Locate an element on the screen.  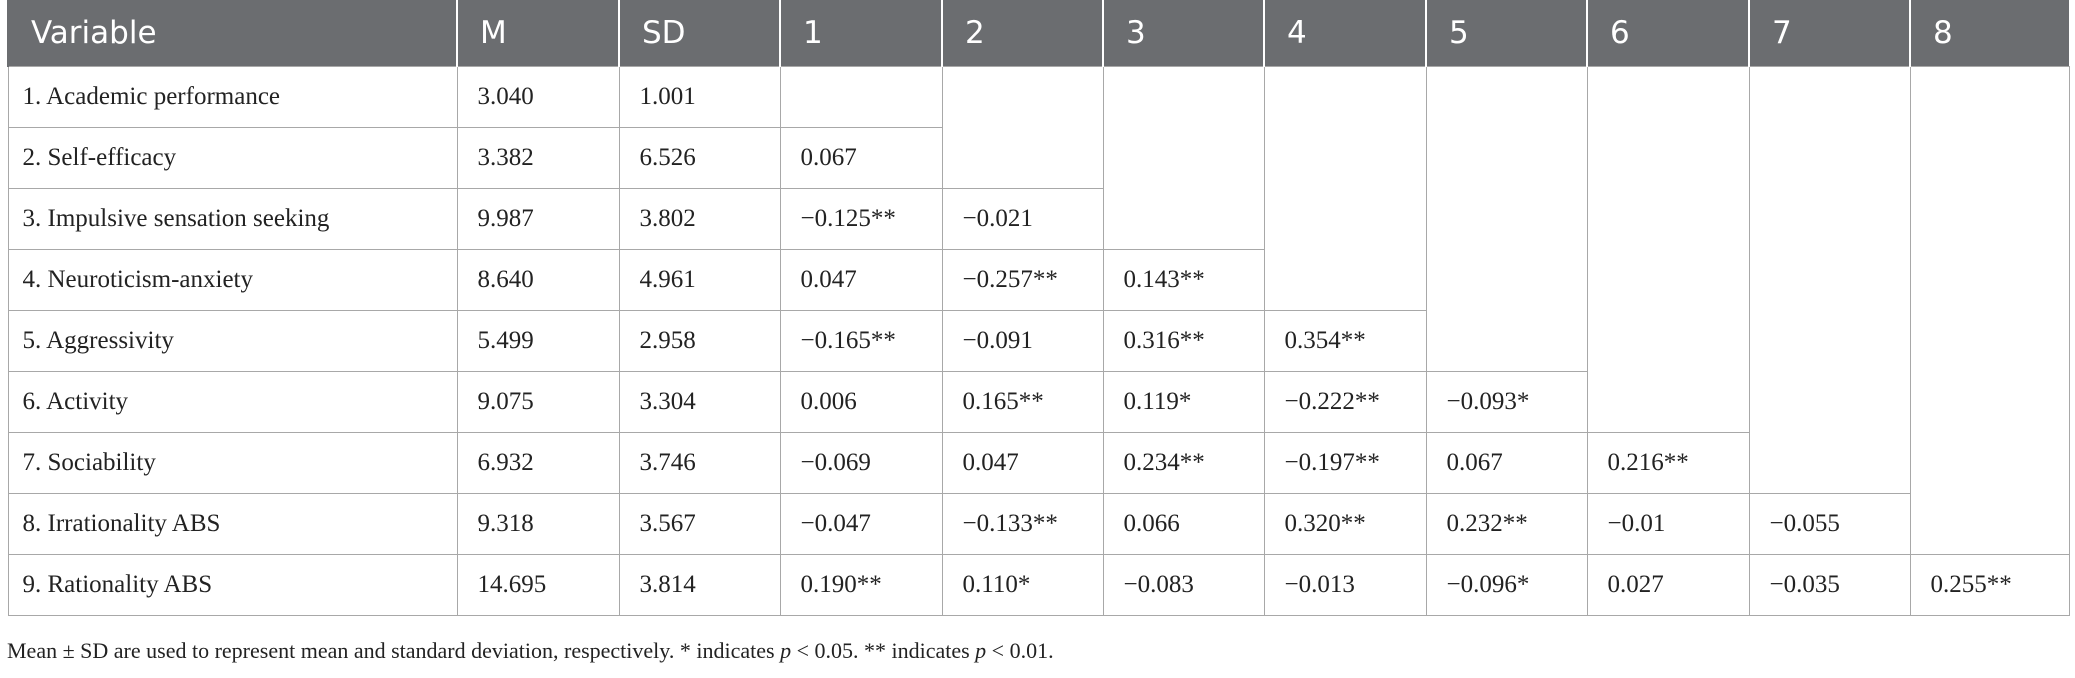
value-cell: 9.075 is located at coordinates (538, 402).